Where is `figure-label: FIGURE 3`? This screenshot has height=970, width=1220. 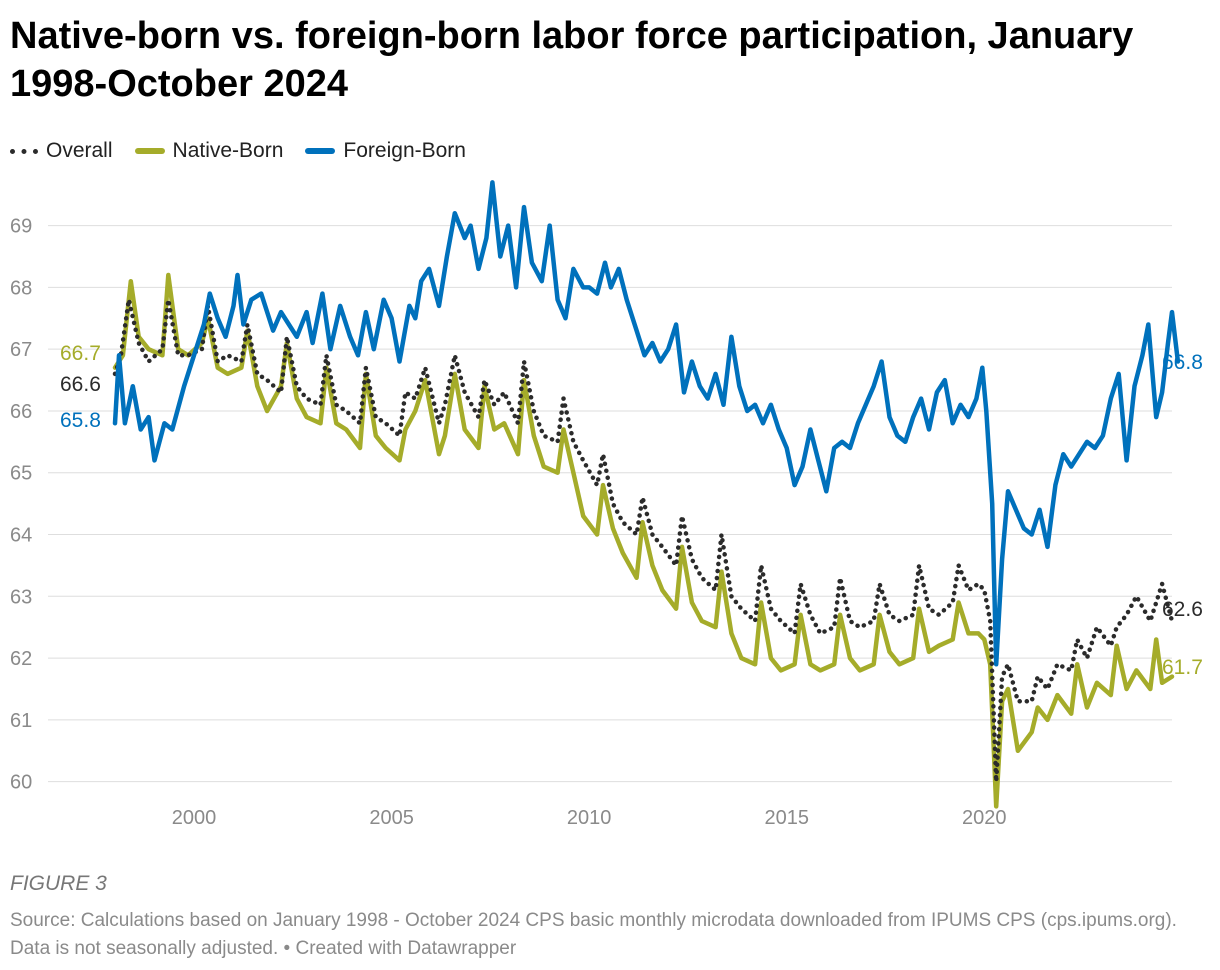
figure-label: FIGURE 3 is located at coordinates (58, 883).